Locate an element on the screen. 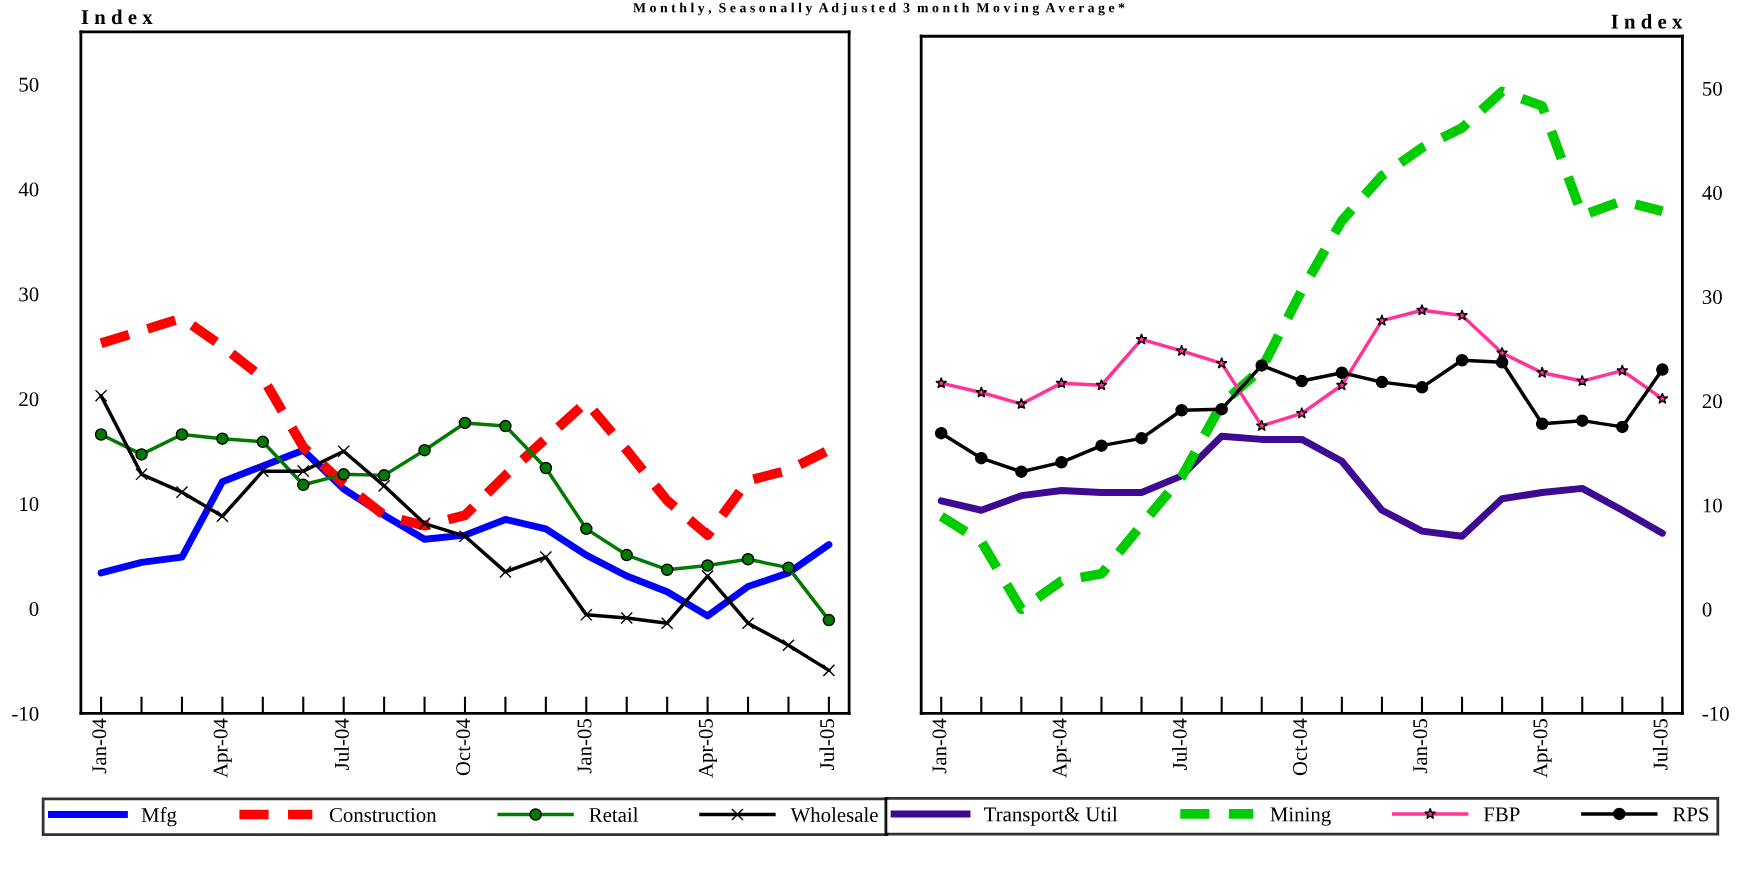 The width and height of the screenshot is (1758, 884). legend-label: Transport& Util is located at coordinates (1051, 816).